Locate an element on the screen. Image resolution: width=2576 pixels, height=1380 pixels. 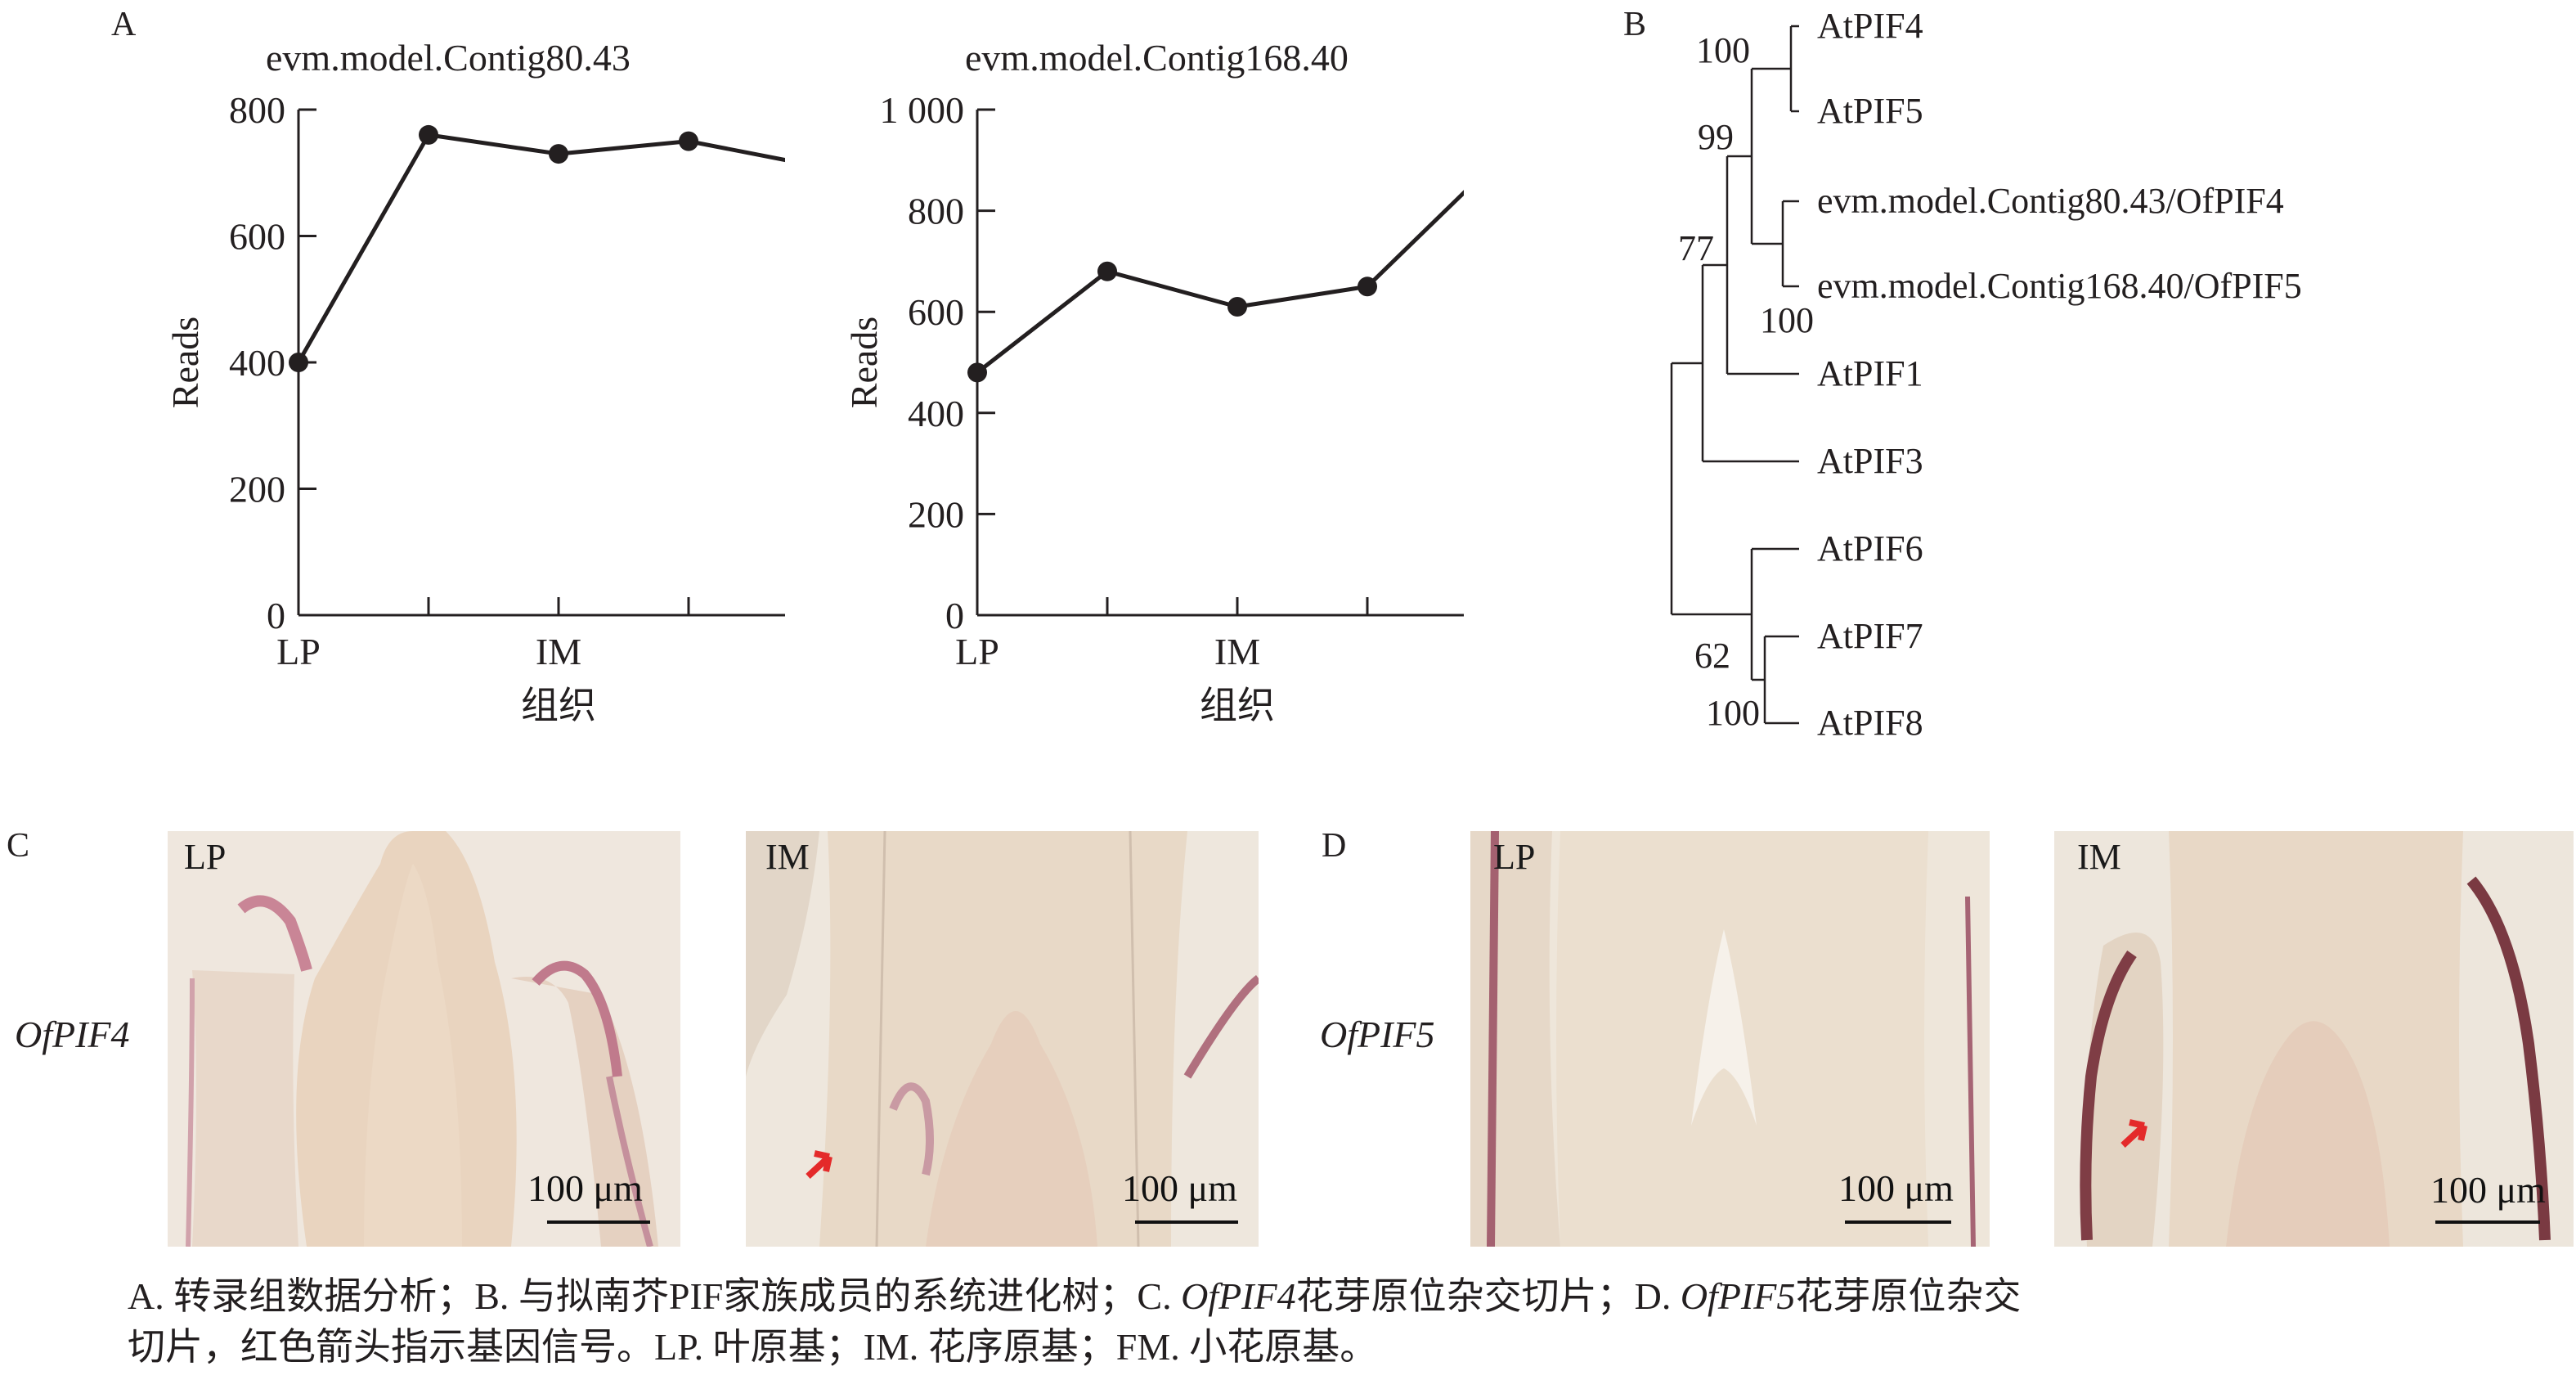
tree-leaf: AtPIF4 is located at coordinates (1870, 26).